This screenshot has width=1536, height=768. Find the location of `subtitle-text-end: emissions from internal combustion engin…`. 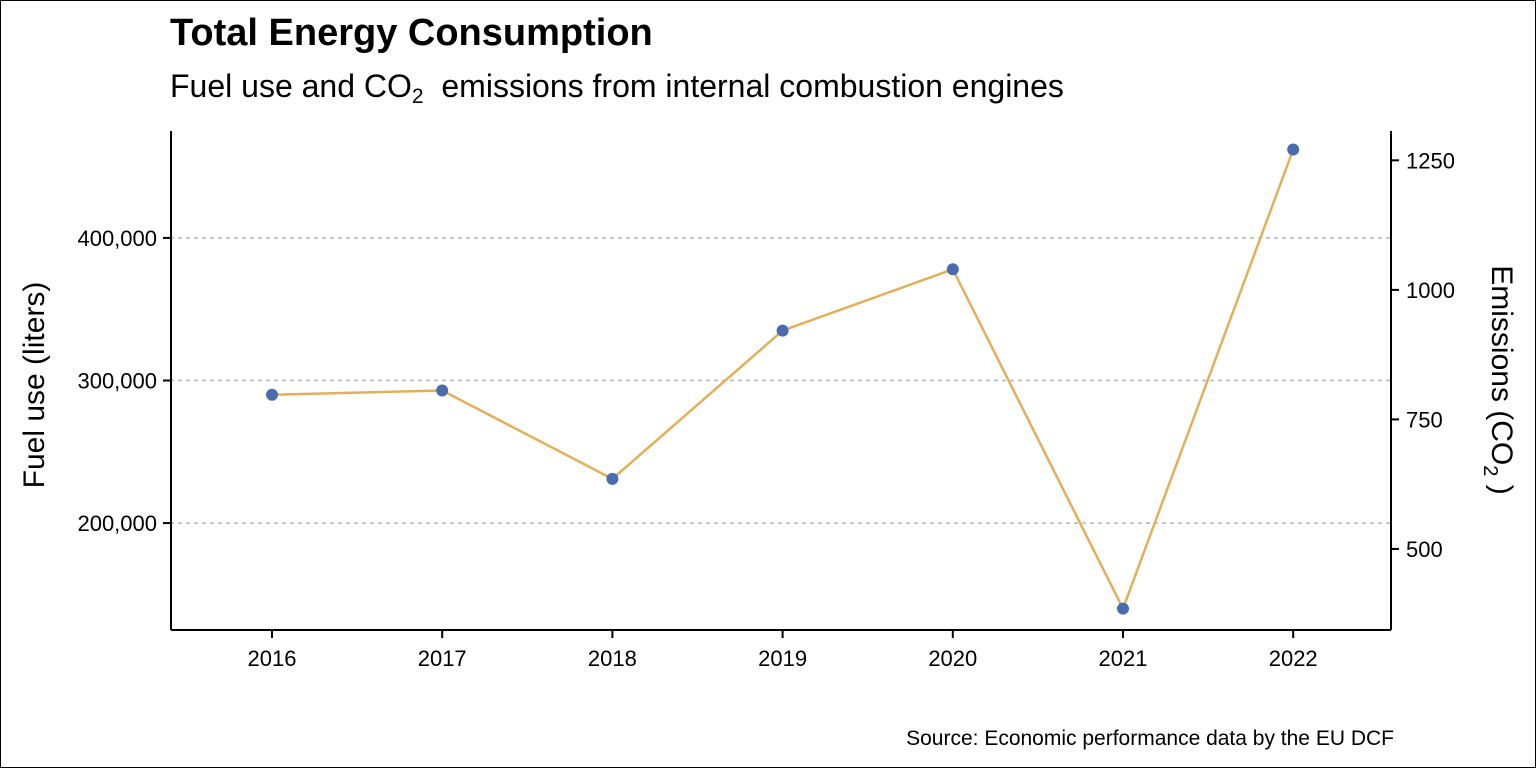

subtitle-text-end: emissions from internal combustion engin… is located at coordinates (743, 86).